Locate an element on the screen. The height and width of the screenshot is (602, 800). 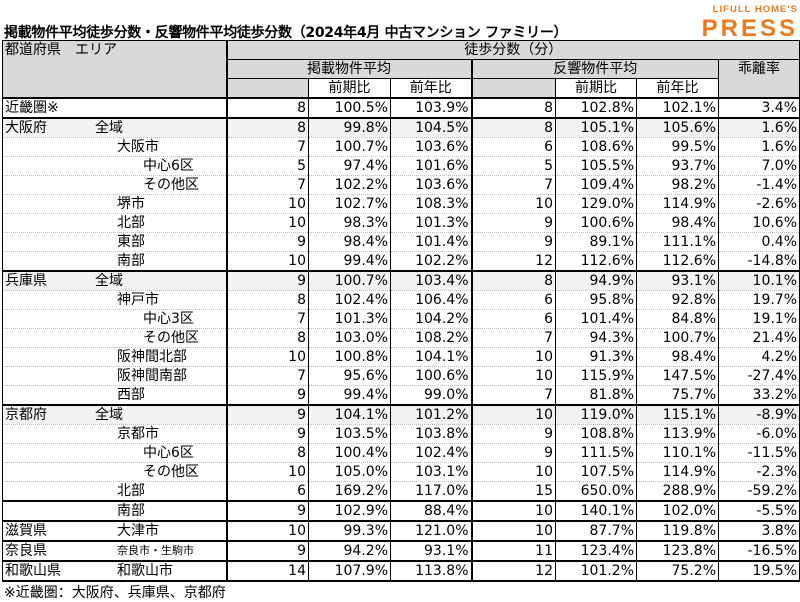
listed-minutes-cell: 6 is located at coordinates (267, 491).